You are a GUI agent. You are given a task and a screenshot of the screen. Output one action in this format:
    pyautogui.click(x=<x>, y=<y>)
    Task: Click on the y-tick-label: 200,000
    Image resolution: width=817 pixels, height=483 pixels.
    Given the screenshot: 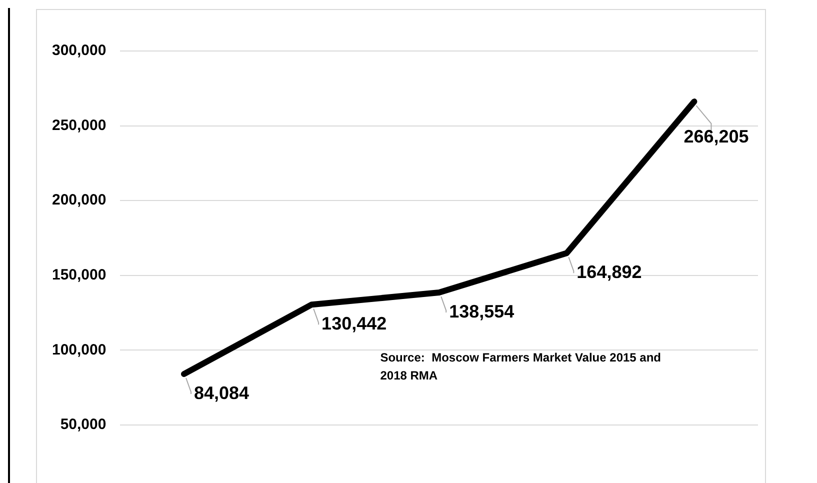 What is the action you would take?
    pyautogui.click(x=79, y=200)
    